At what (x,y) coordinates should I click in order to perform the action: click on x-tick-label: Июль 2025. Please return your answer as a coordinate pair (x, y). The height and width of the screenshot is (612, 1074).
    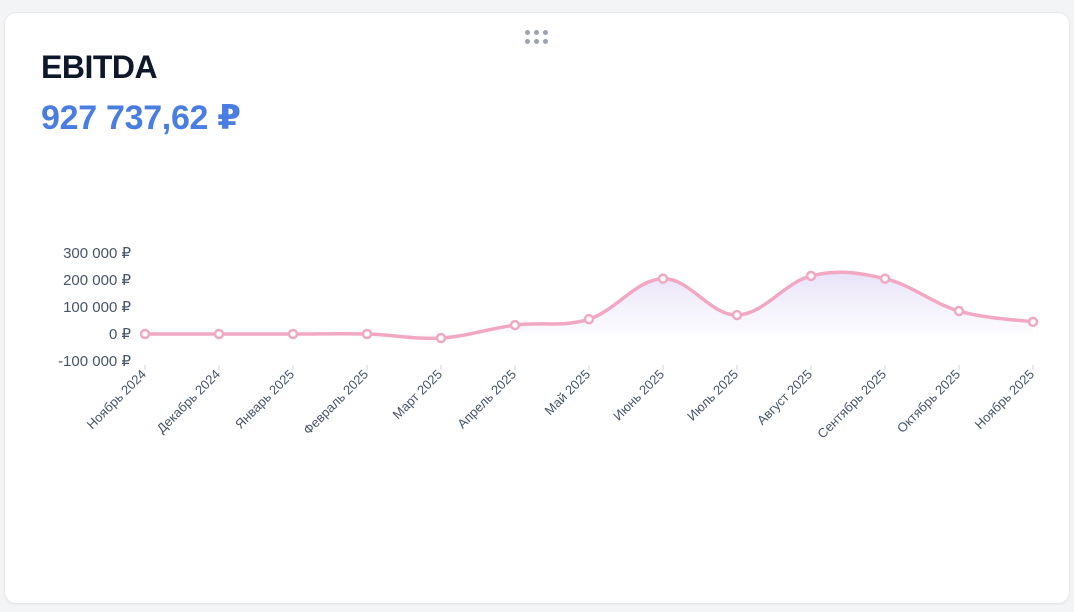
    Looking at the image, I should click on (712, 395).